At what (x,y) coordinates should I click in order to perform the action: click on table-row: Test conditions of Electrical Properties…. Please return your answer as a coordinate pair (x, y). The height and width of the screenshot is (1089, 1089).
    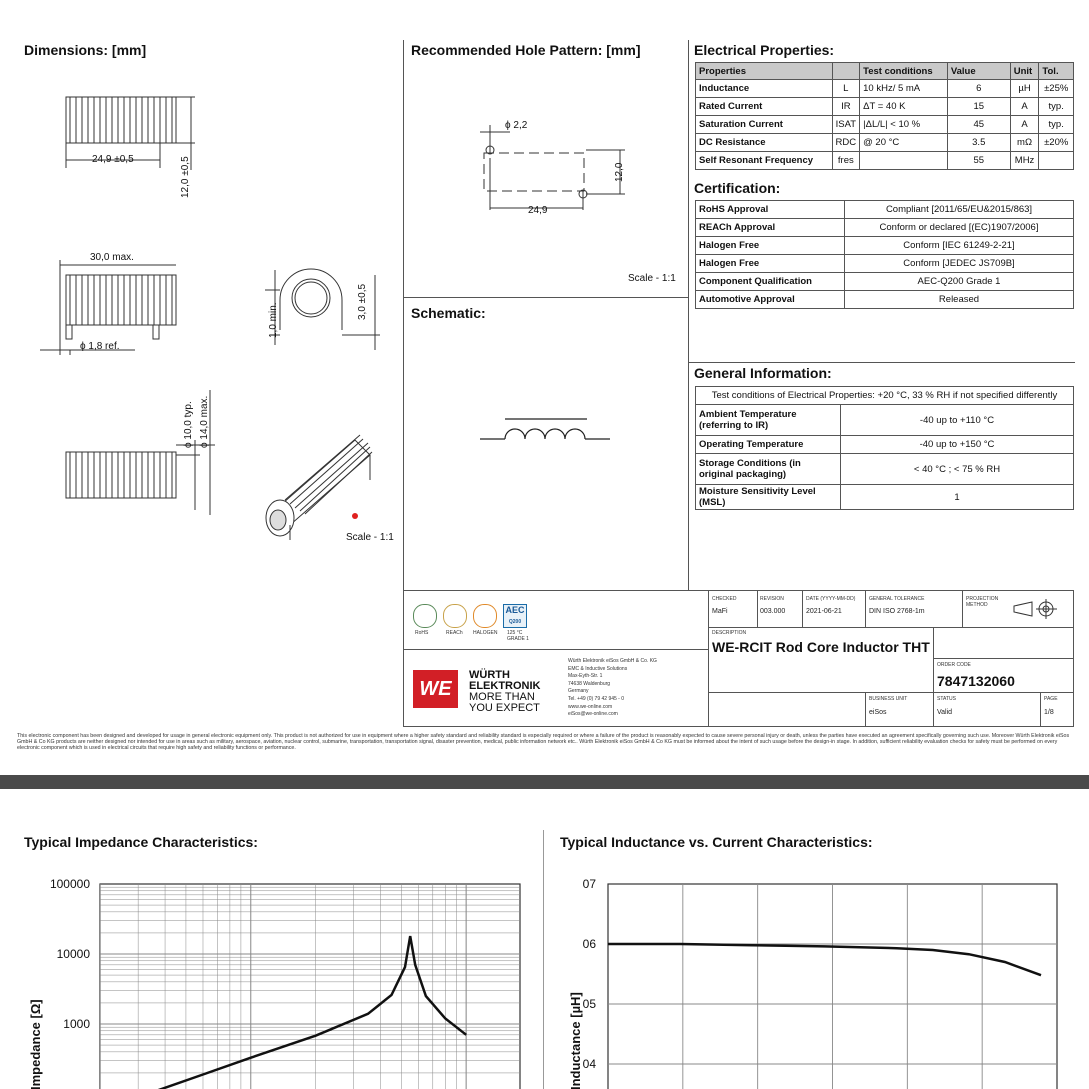
    Looking at the image, I should click on (884, 395).